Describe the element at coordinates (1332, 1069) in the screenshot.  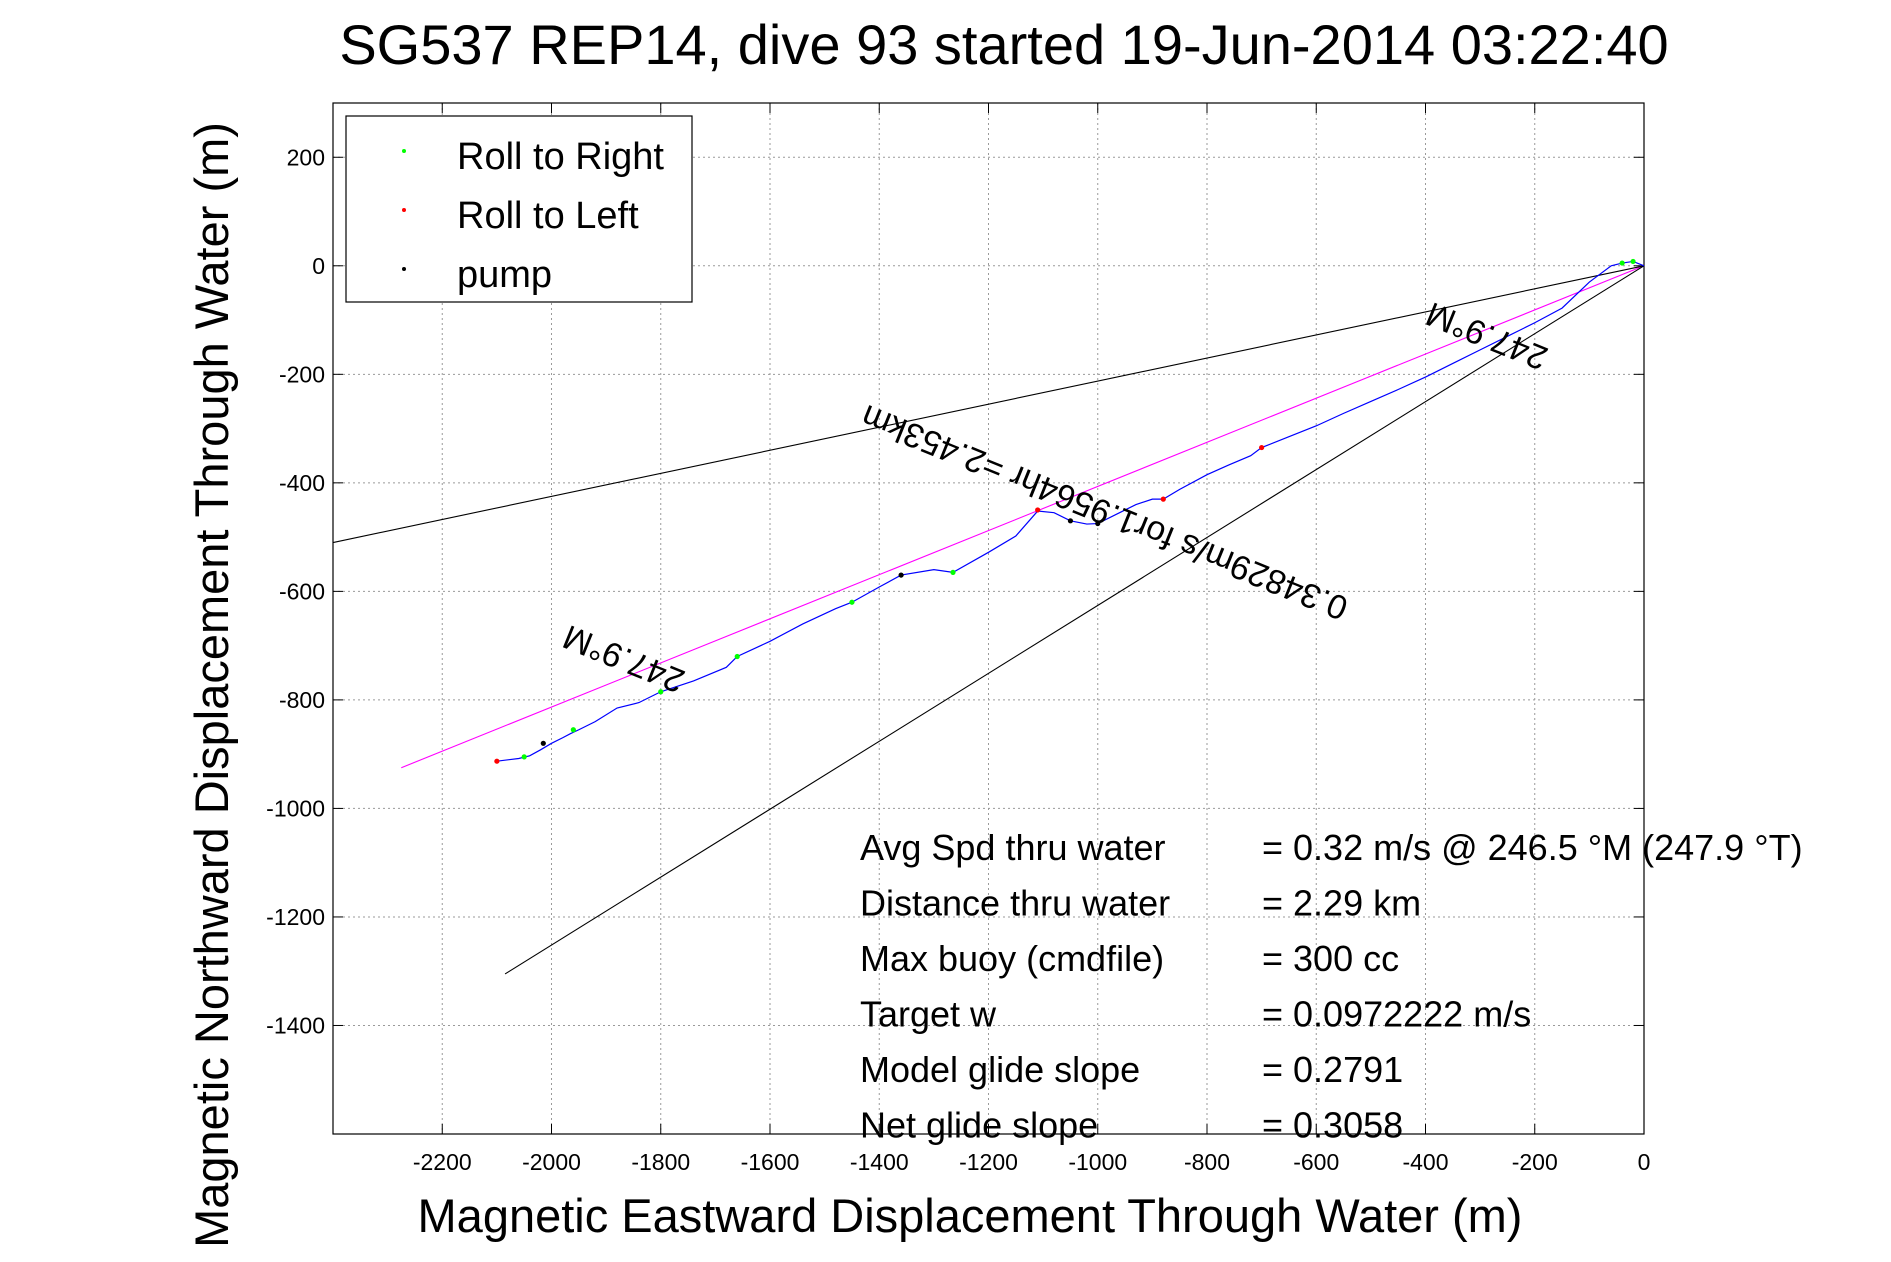
I see `stat-value: = 0.2791` at that location.